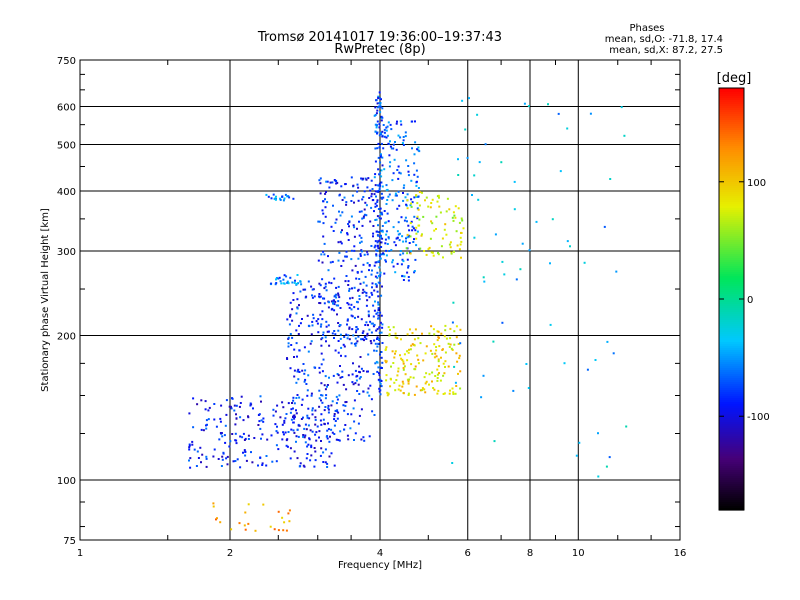 The height and width of the screenshot is (600, 800). What do you see at coordinates (734, 78) in the screenshot?
I see `colorbar-label: [deg]` at bounding box center [734, 78].